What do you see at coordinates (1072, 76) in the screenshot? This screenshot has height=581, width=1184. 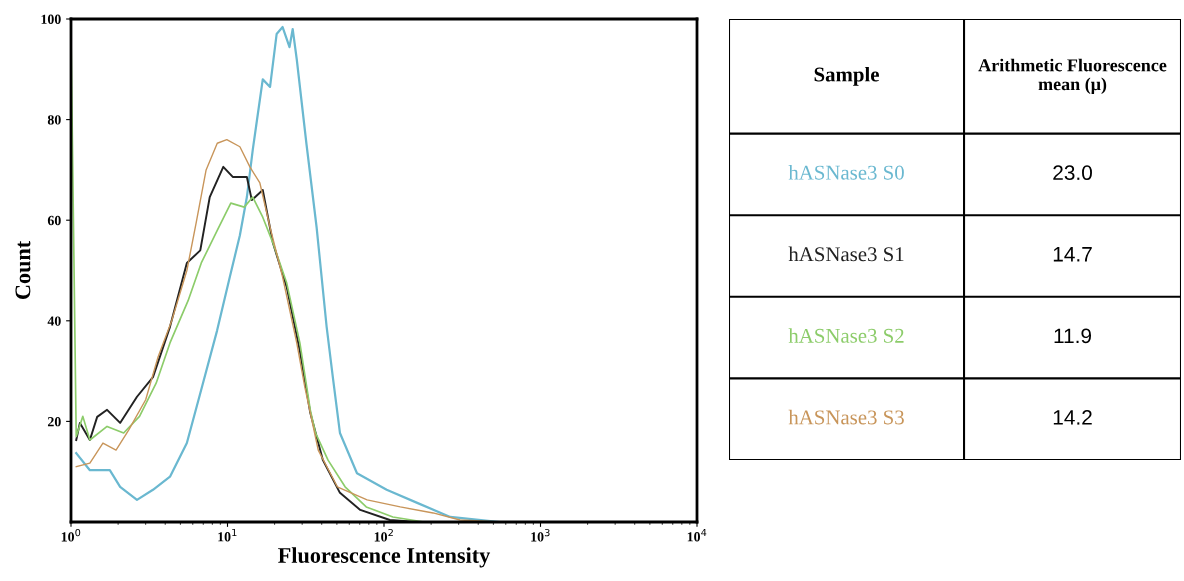 I see `text: Arithmetic Fluorescence mean (μ)` at bounding box center [1072, 76].